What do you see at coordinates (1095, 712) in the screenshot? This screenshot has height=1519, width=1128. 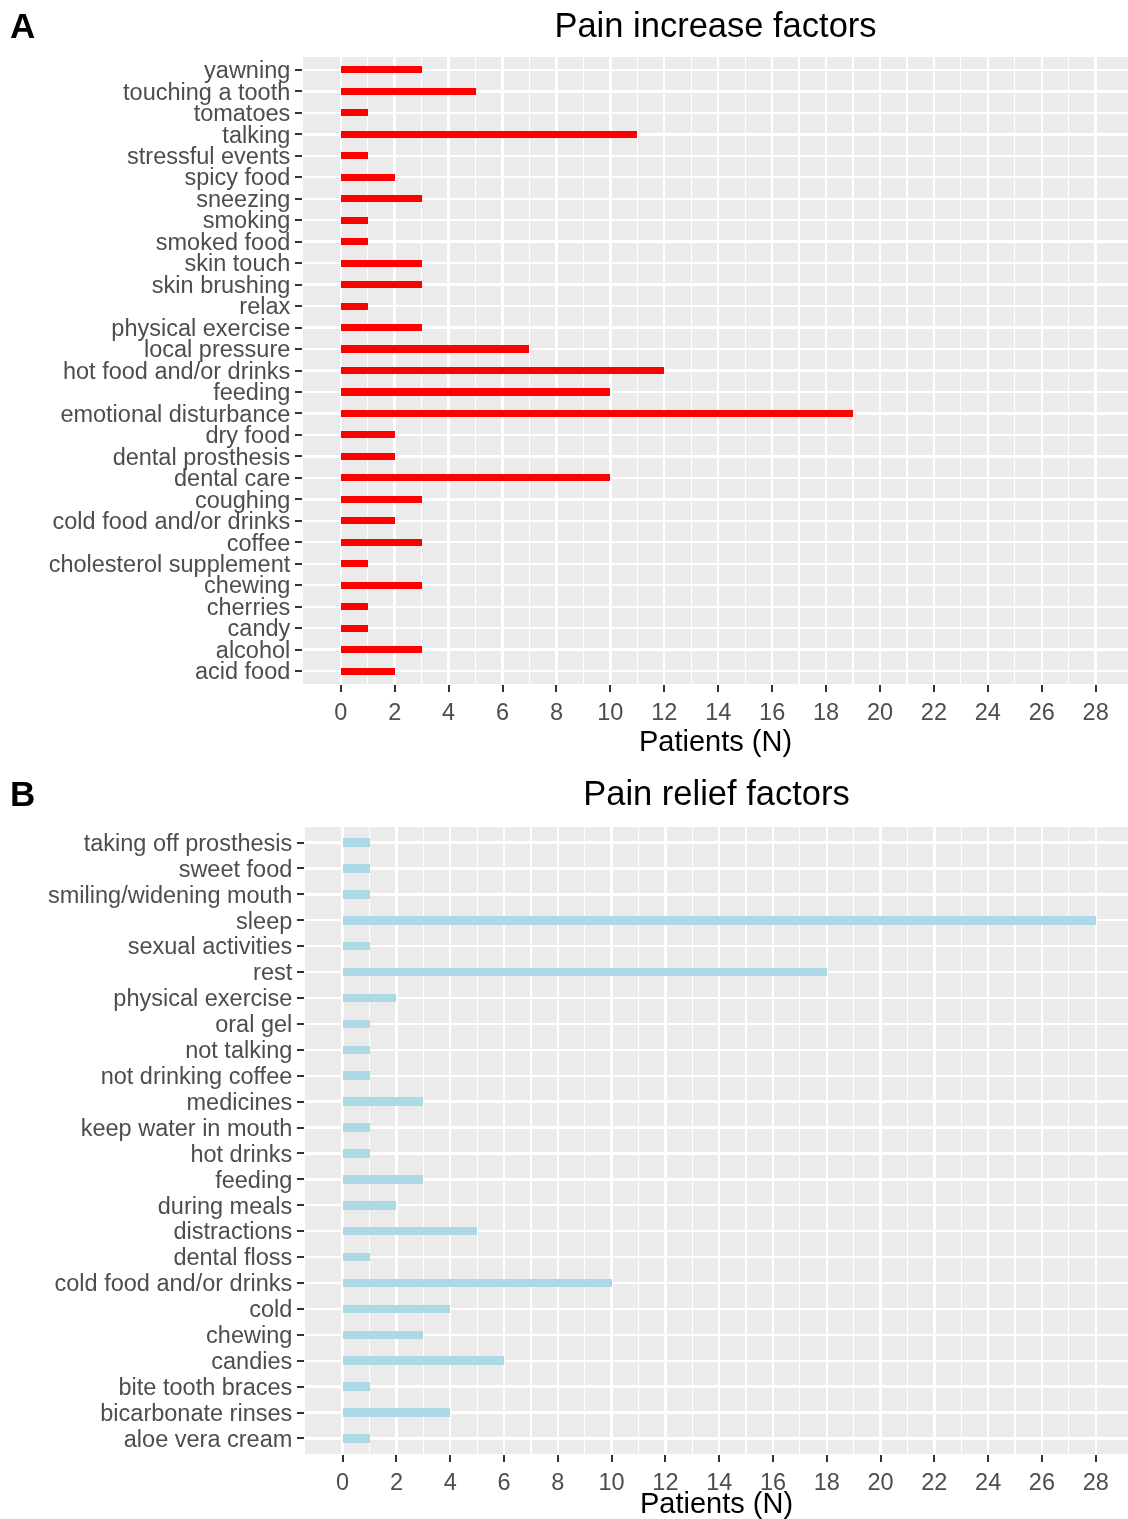 I see `x-tick-label: 28` at bounding box center [1095, 712].